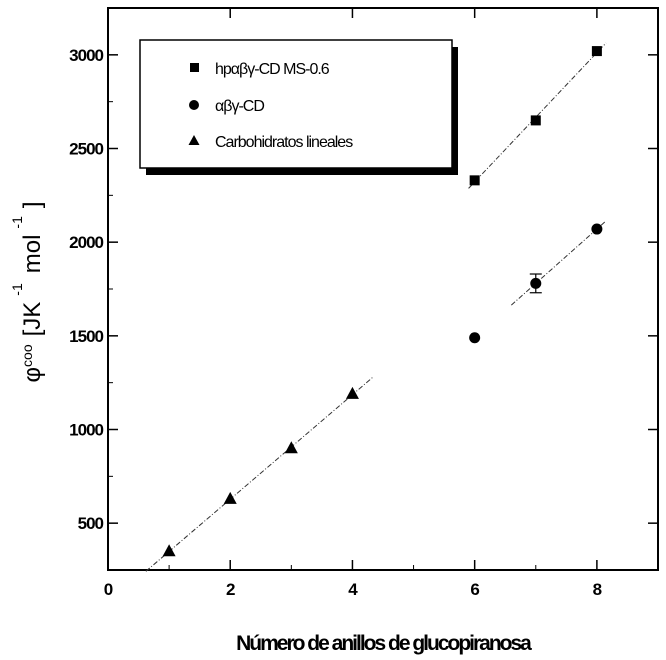 Image resolution: width=666 pixels, height=660 pixels. Describe the element at coordinates (86, 149) in the screenshot. I see `y-tick-label: 2500` at that location.